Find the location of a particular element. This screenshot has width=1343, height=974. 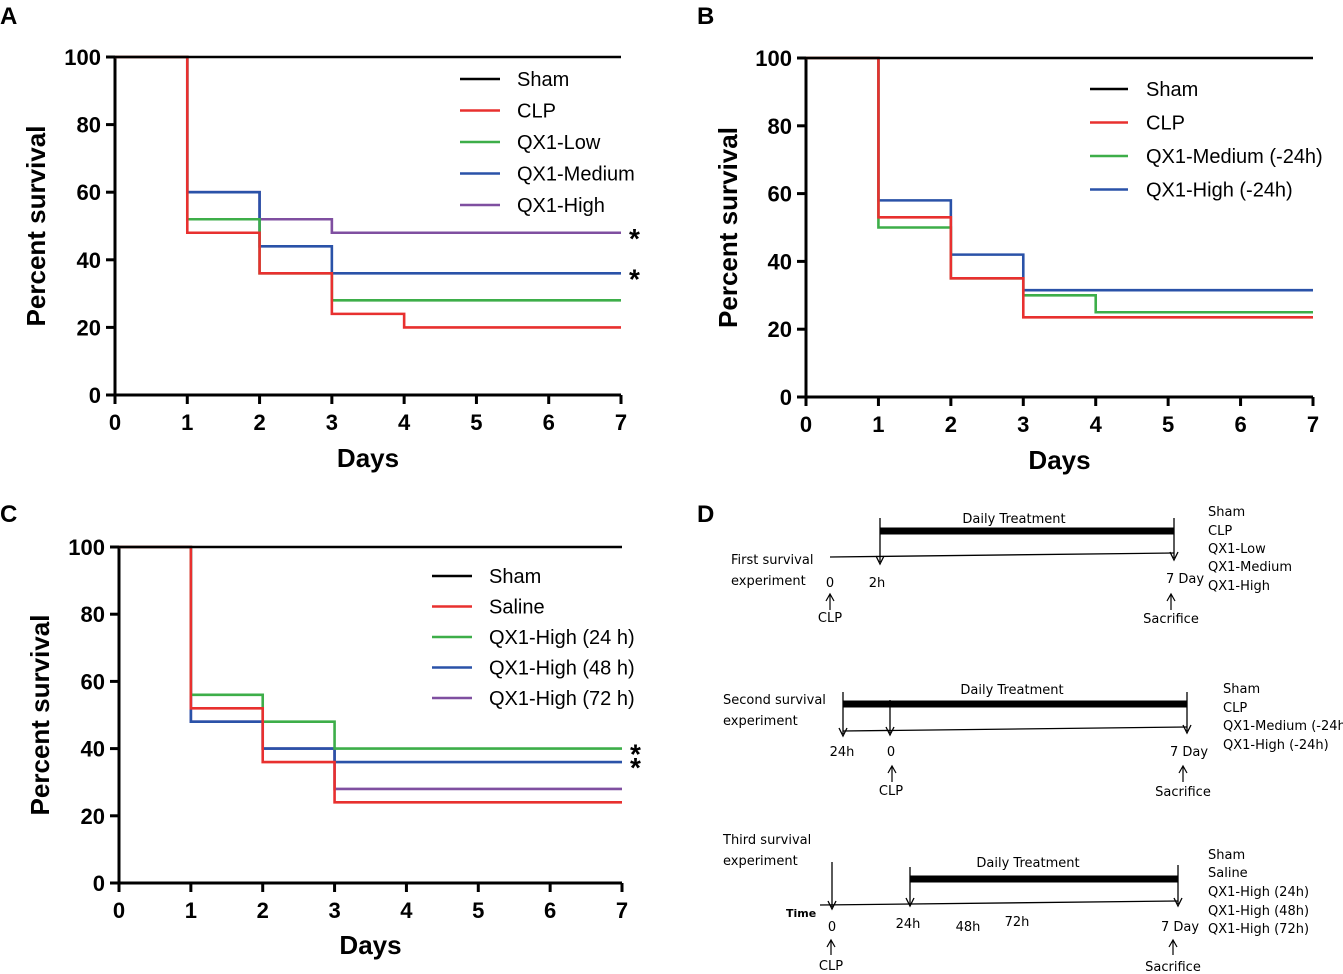

timeline-first-clp-arrowhead is located at coordinates (830, 597).